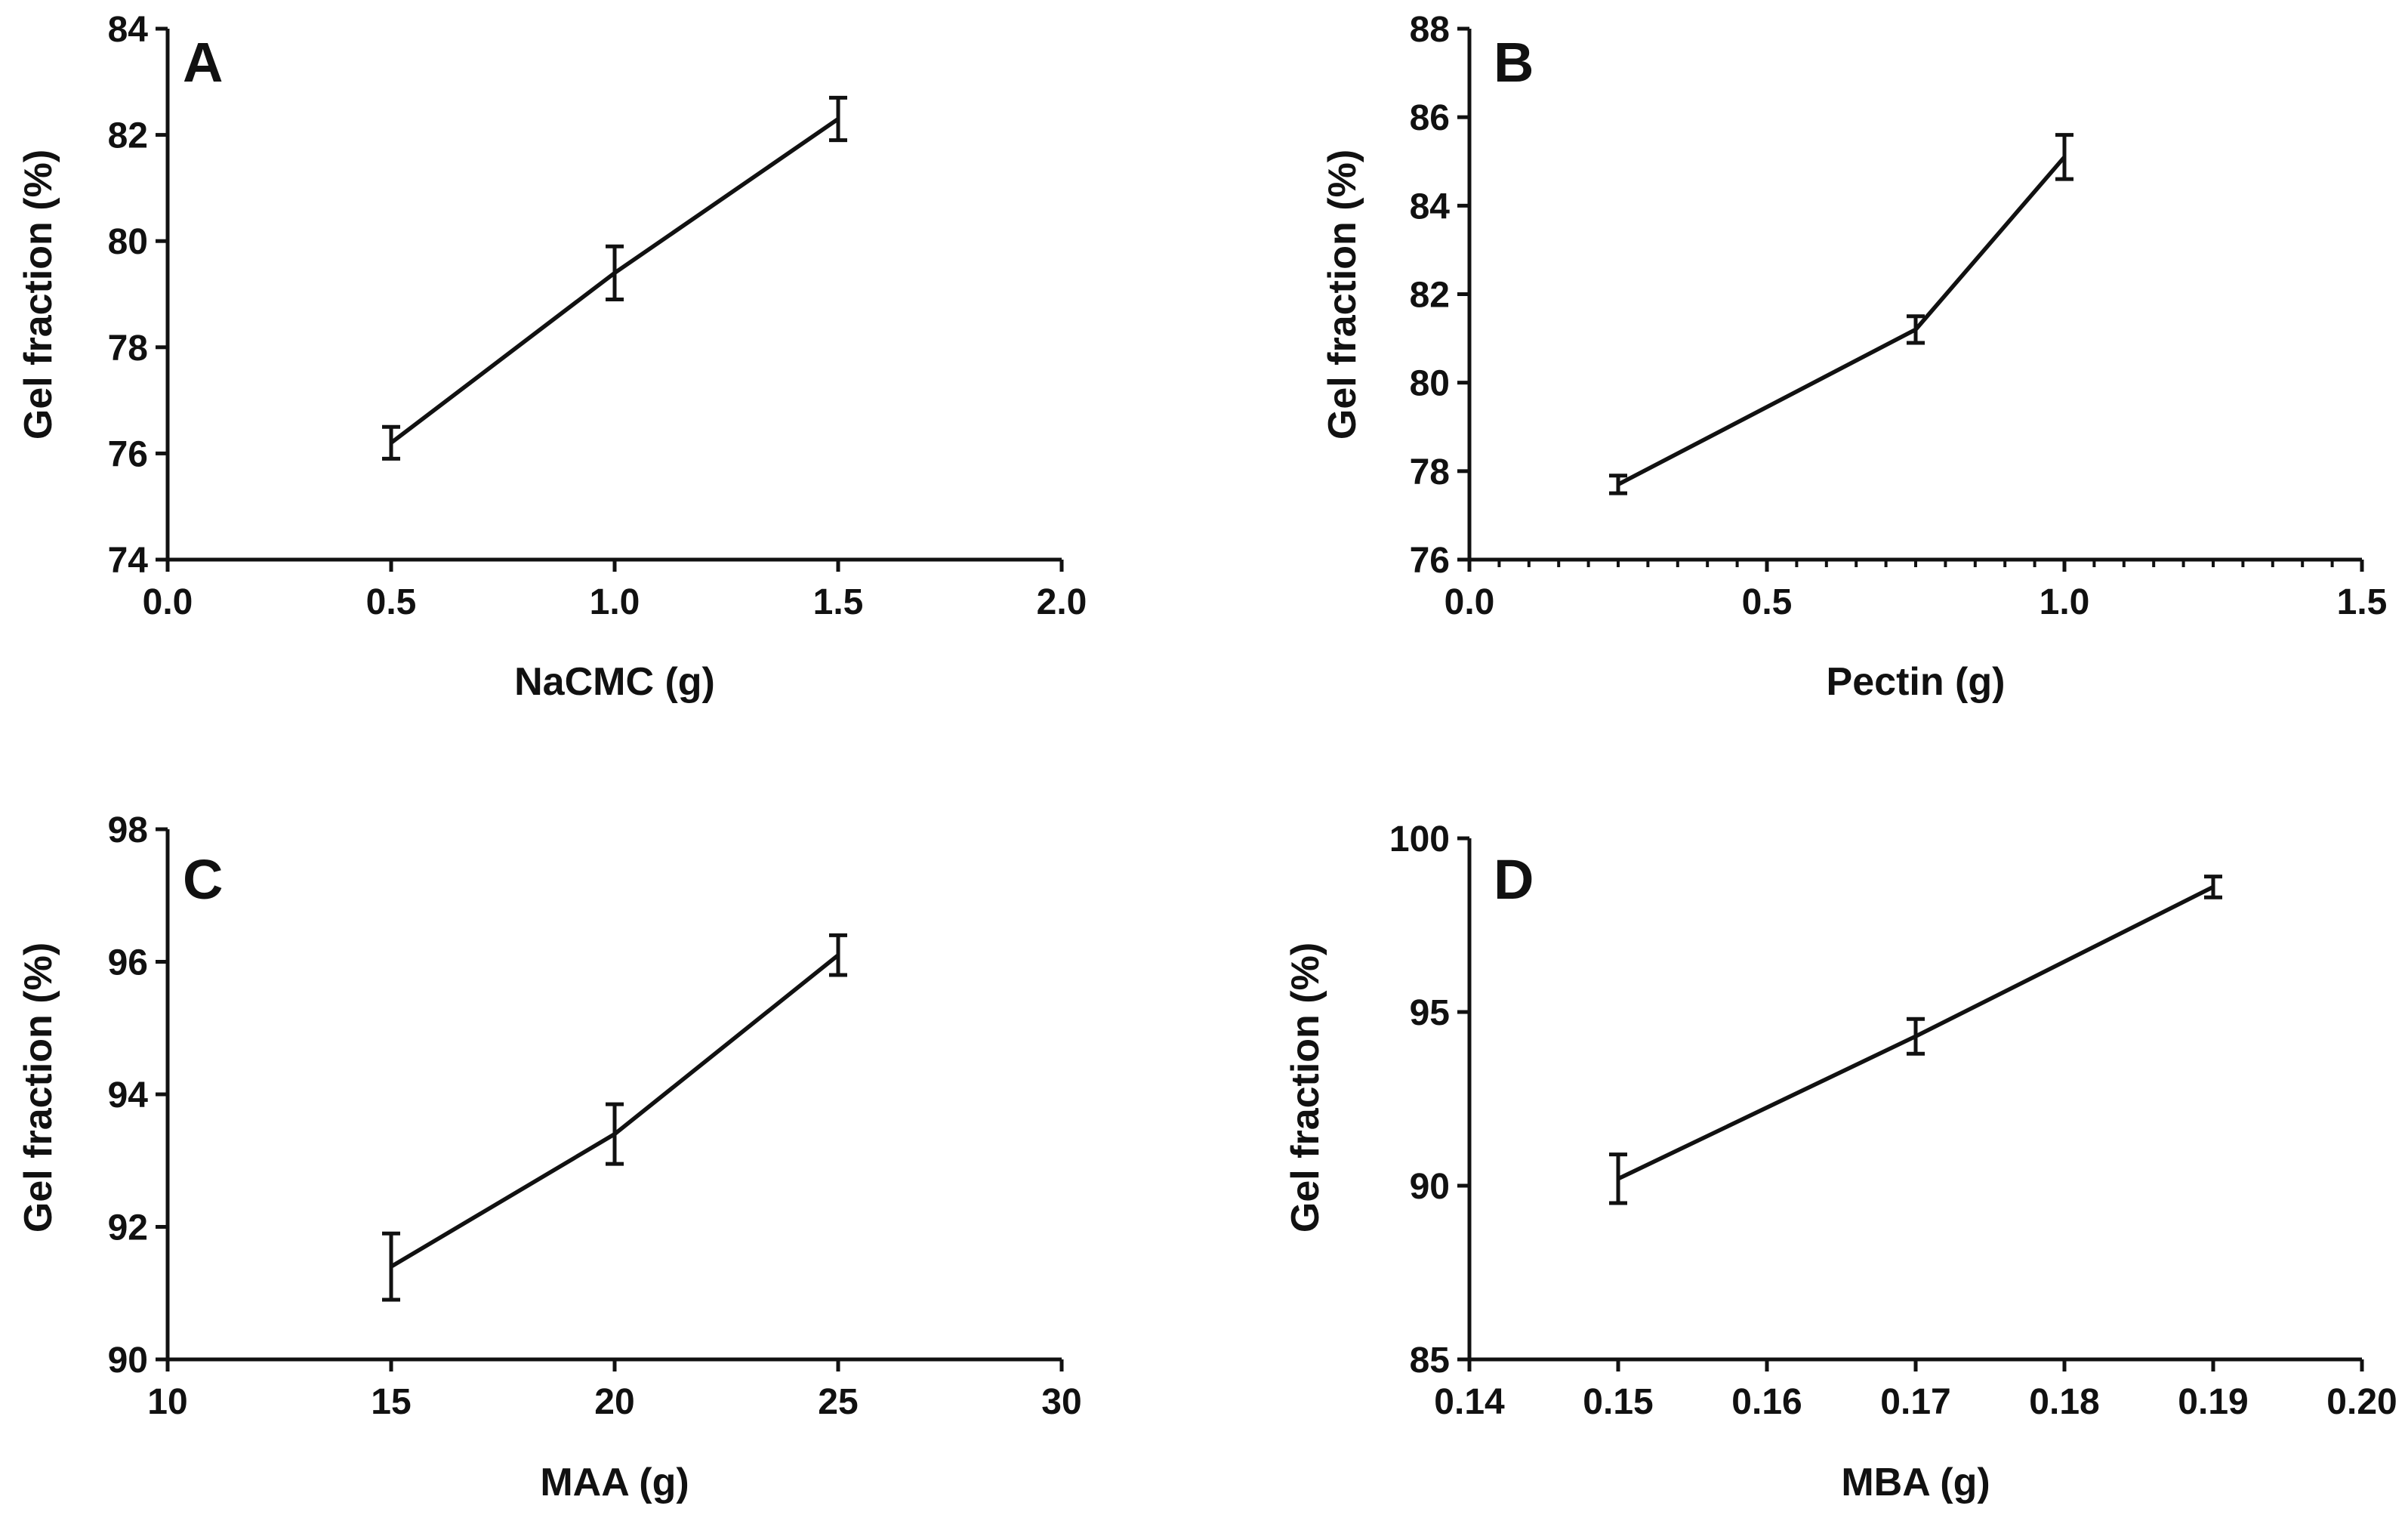 The image size is (2408, 1518). What do you see at coordinates (2064, 1402) in the screenshot?
I see `x-tick-label: 0.18` at bounding box center [2064, 1402].